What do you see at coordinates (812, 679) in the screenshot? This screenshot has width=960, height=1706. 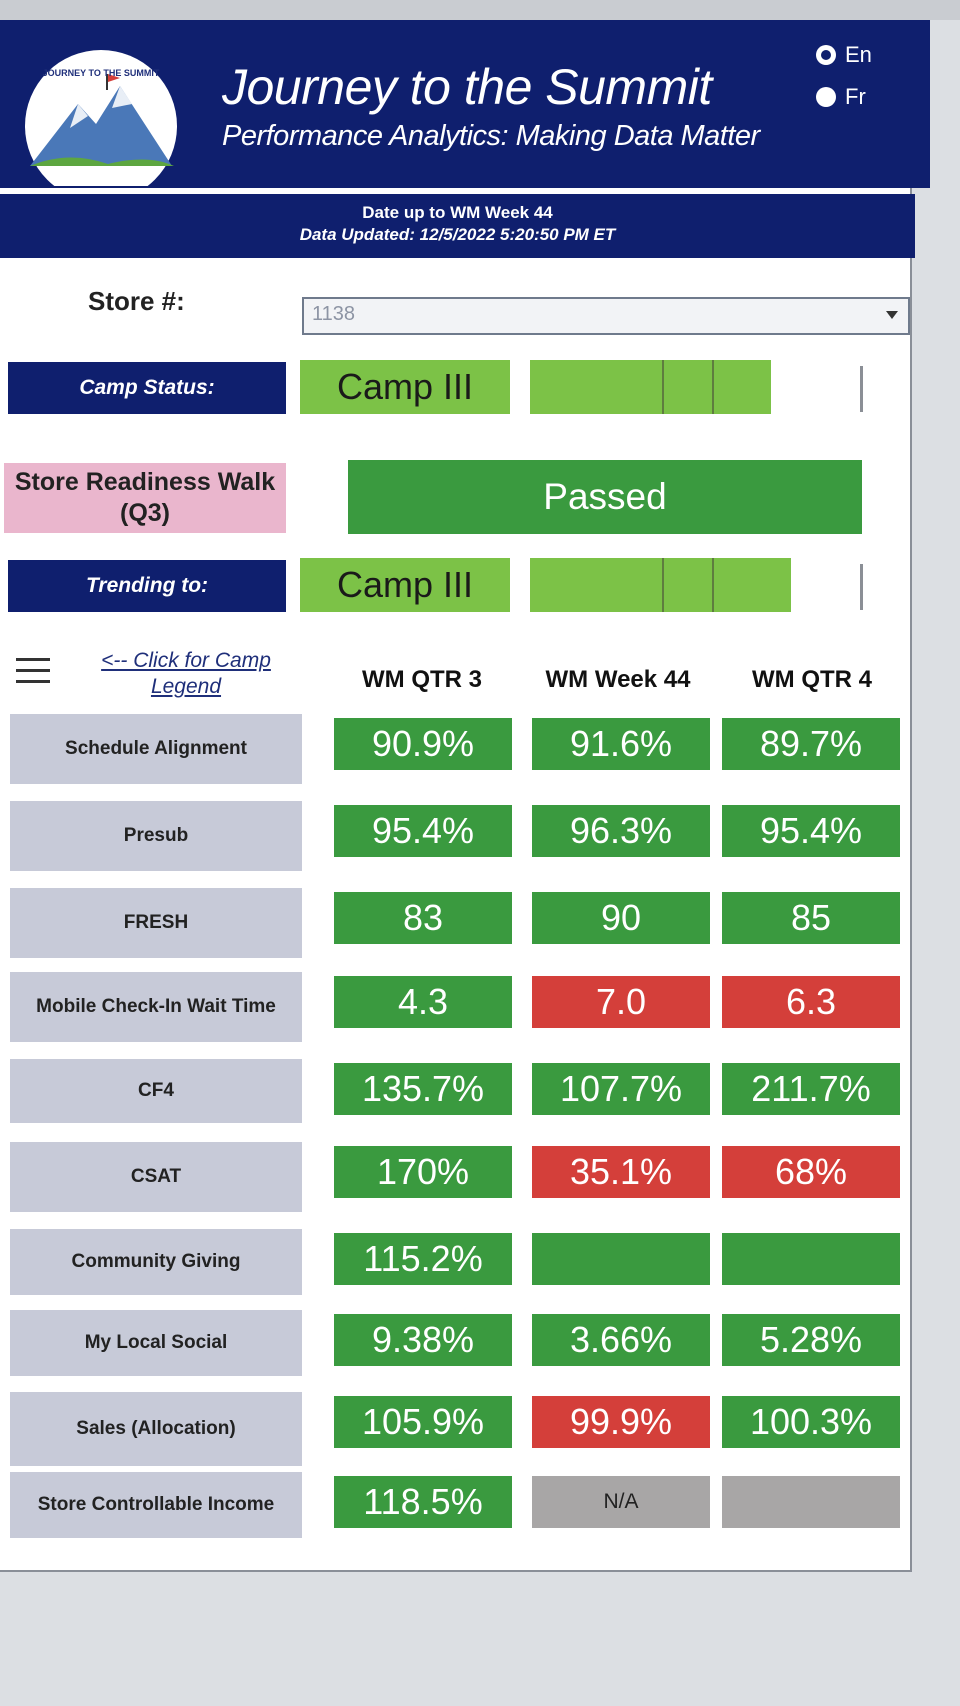 I see `column-header-qtr4: WM QTR 4` at bounding box center [812, 679].